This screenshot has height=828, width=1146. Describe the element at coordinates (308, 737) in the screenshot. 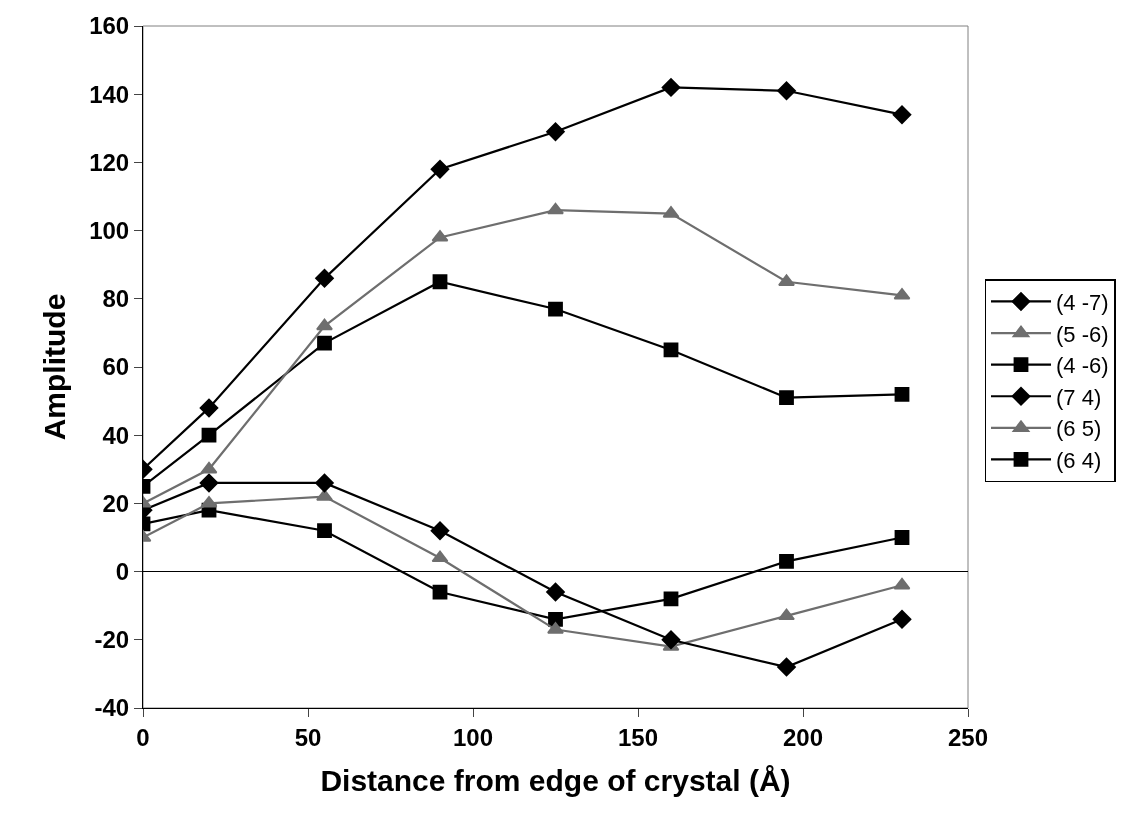

I see `x-tick-label: 50` at that location.